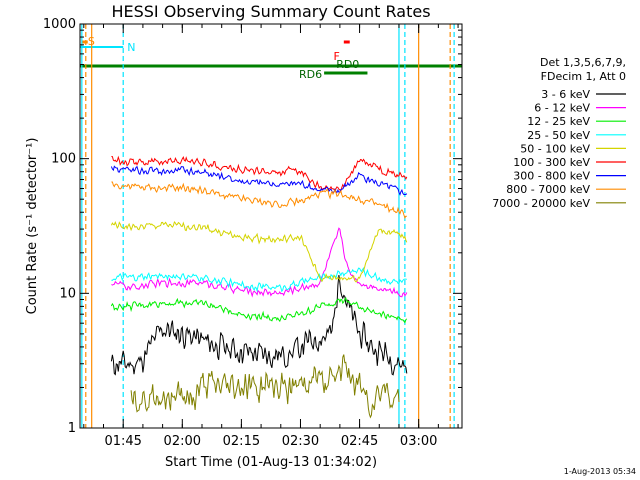 Image resolution: width=640 pixels, height=480 pixels. What do you see at coordinates (600, 471) in the screenshot?
I see `date-stamp: 1-Aug-2013 05:34` at bounding box center [600, 471].